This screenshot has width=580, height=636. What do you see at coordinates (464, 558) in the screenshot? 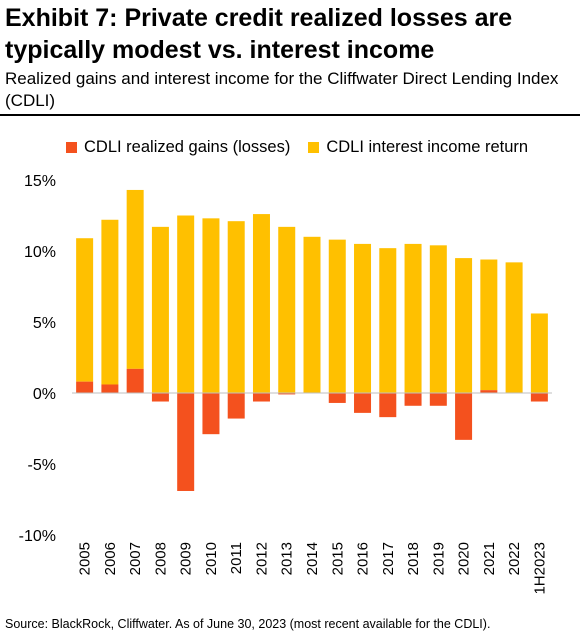
I see `x-tick-label: 2020` at bounding box center [464, 558].